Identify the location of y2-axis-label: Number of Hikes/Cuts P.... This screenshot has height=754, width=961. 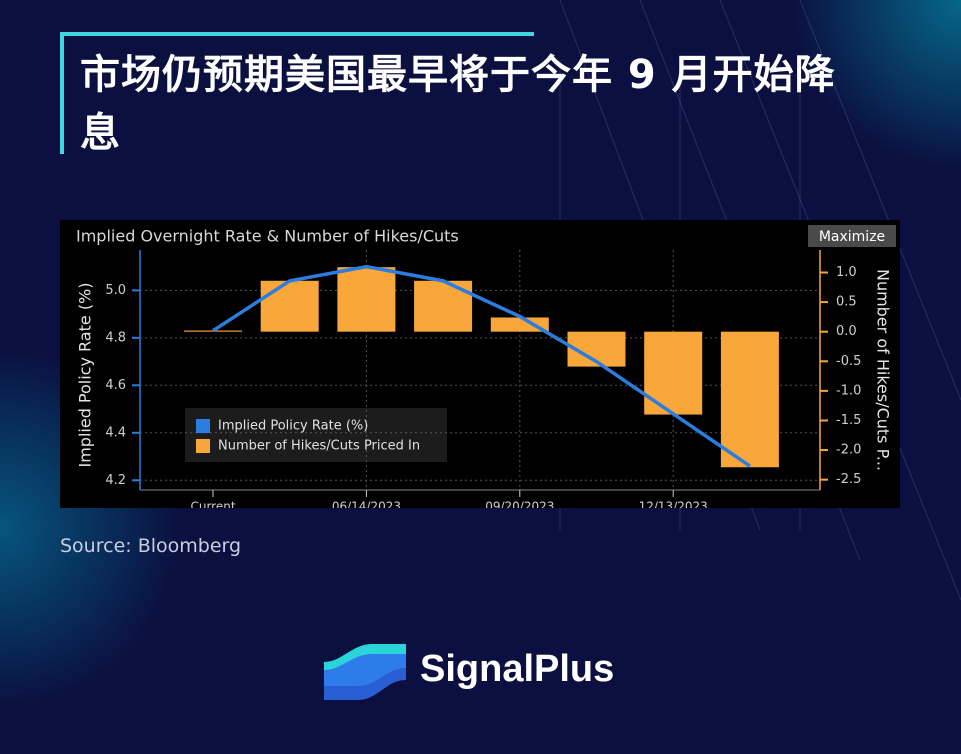
(883, 370).